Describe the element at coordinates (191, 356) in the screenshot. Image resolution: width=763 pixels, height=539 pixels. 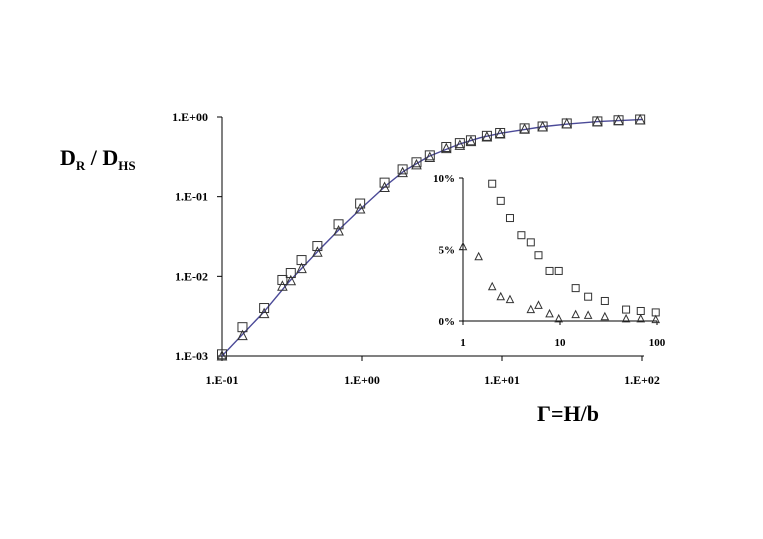
I see `y-tick-label: 1.E-03` at that location.